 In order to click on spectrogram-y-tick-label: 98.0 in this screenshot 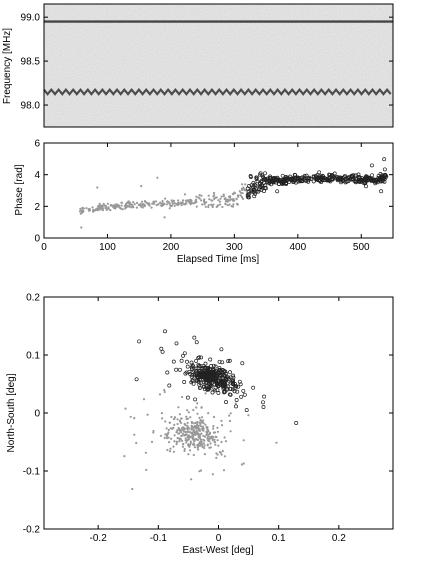, I will do `click(31, 106)`.